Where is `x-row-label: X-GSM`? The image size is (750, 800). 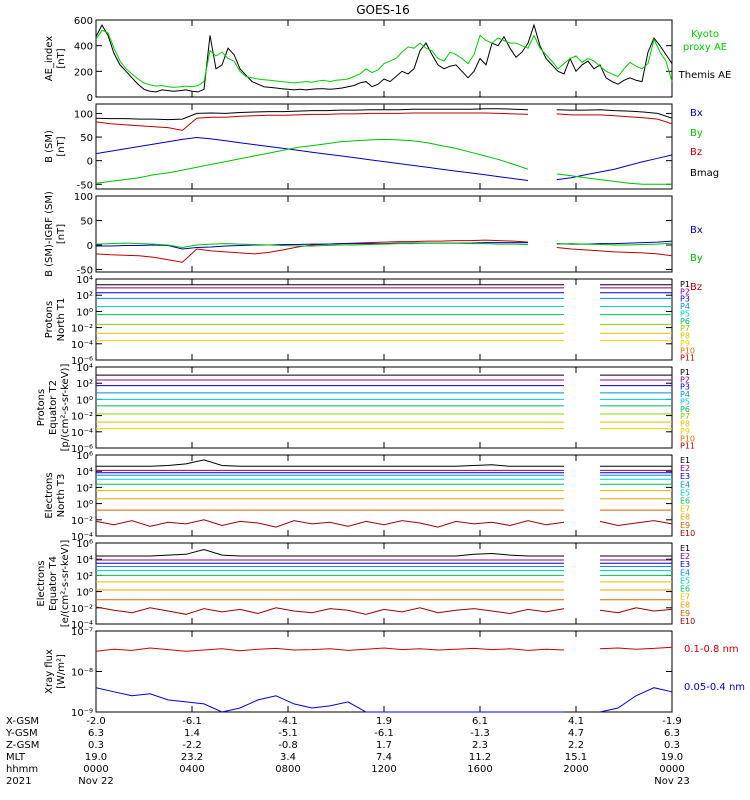 x-row-label: X-GSM is located at coordinates (22, 721).